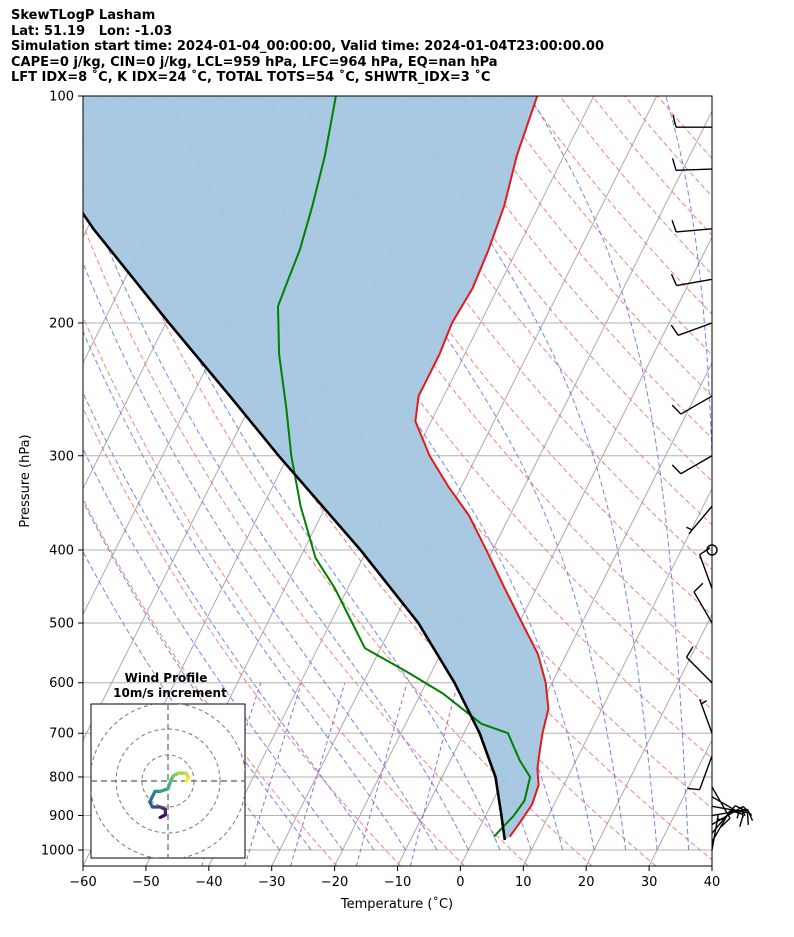 Image resolution: width=794 pixels, height=937 pixels. What do you see at coordinates (61, 323) in the screenshot?
I see `y-tick-label: 200` at bounding box center [61, 323].